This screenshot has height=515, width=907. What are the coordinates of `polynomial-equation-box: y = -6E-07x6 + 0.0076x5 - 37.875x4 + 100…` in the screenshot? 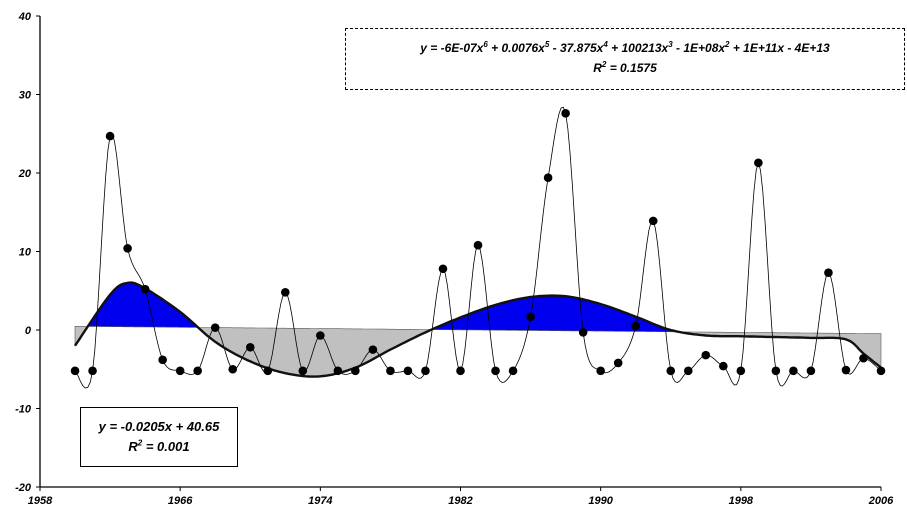 It's located at (625, 59).